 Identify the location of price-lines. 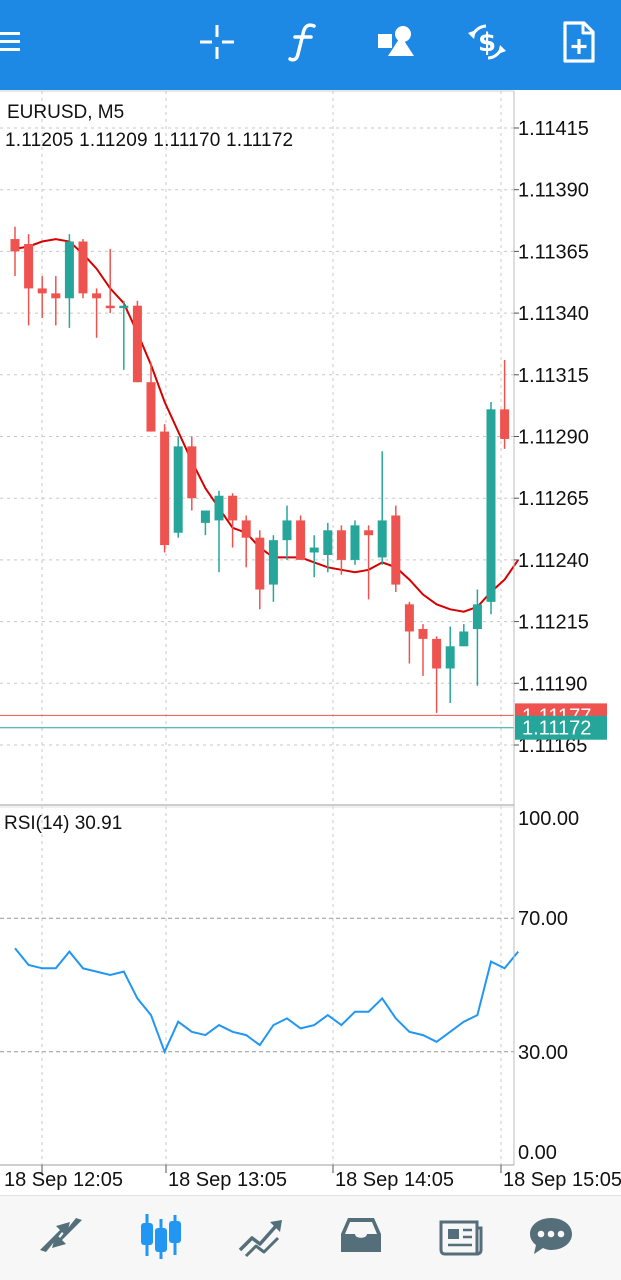
(257, 721).